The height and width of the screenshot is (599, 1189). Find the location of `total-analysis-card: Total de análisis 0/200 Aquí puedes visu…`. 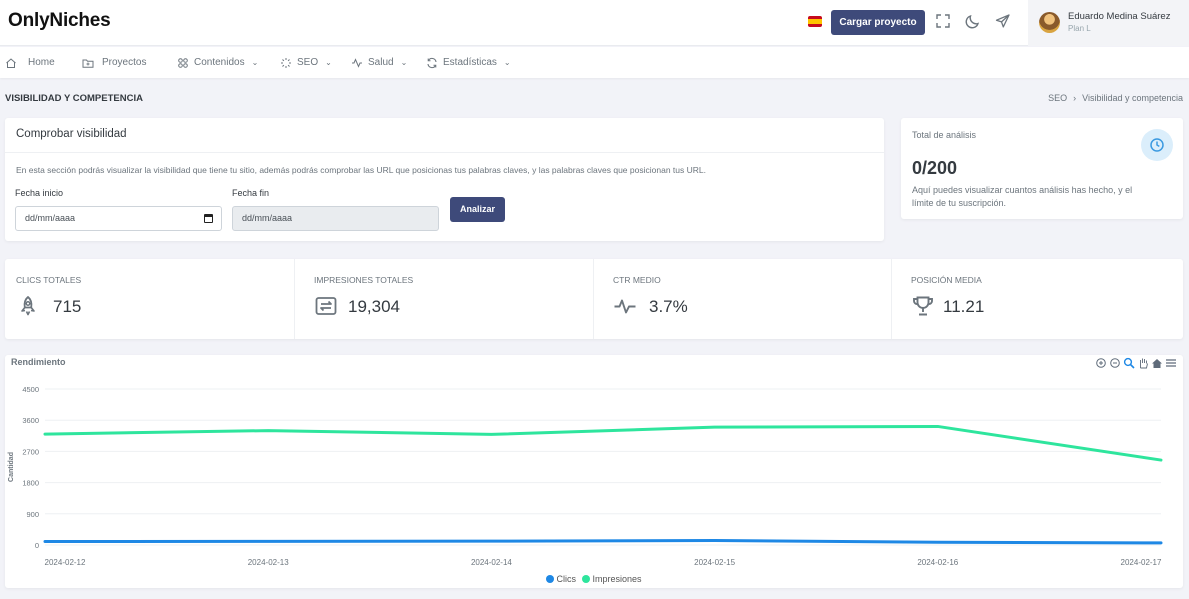

total-analysis-card: Total de análisis 0/200 Aquí puedes visu… is located at coordinates (1042, 168).